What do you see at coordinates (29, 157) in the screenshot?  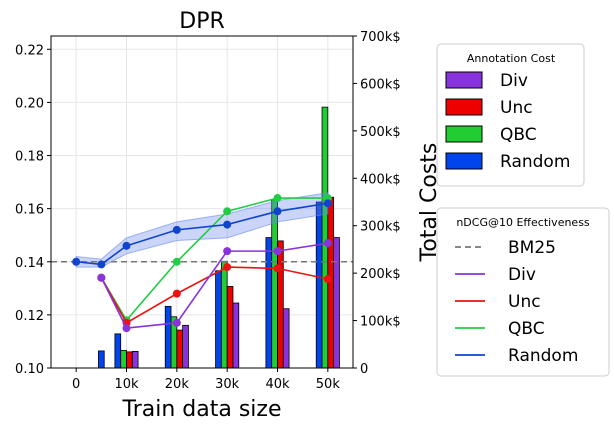 I see `y-left-tick-label-4: 0.18` at bounding box center [29, 157].